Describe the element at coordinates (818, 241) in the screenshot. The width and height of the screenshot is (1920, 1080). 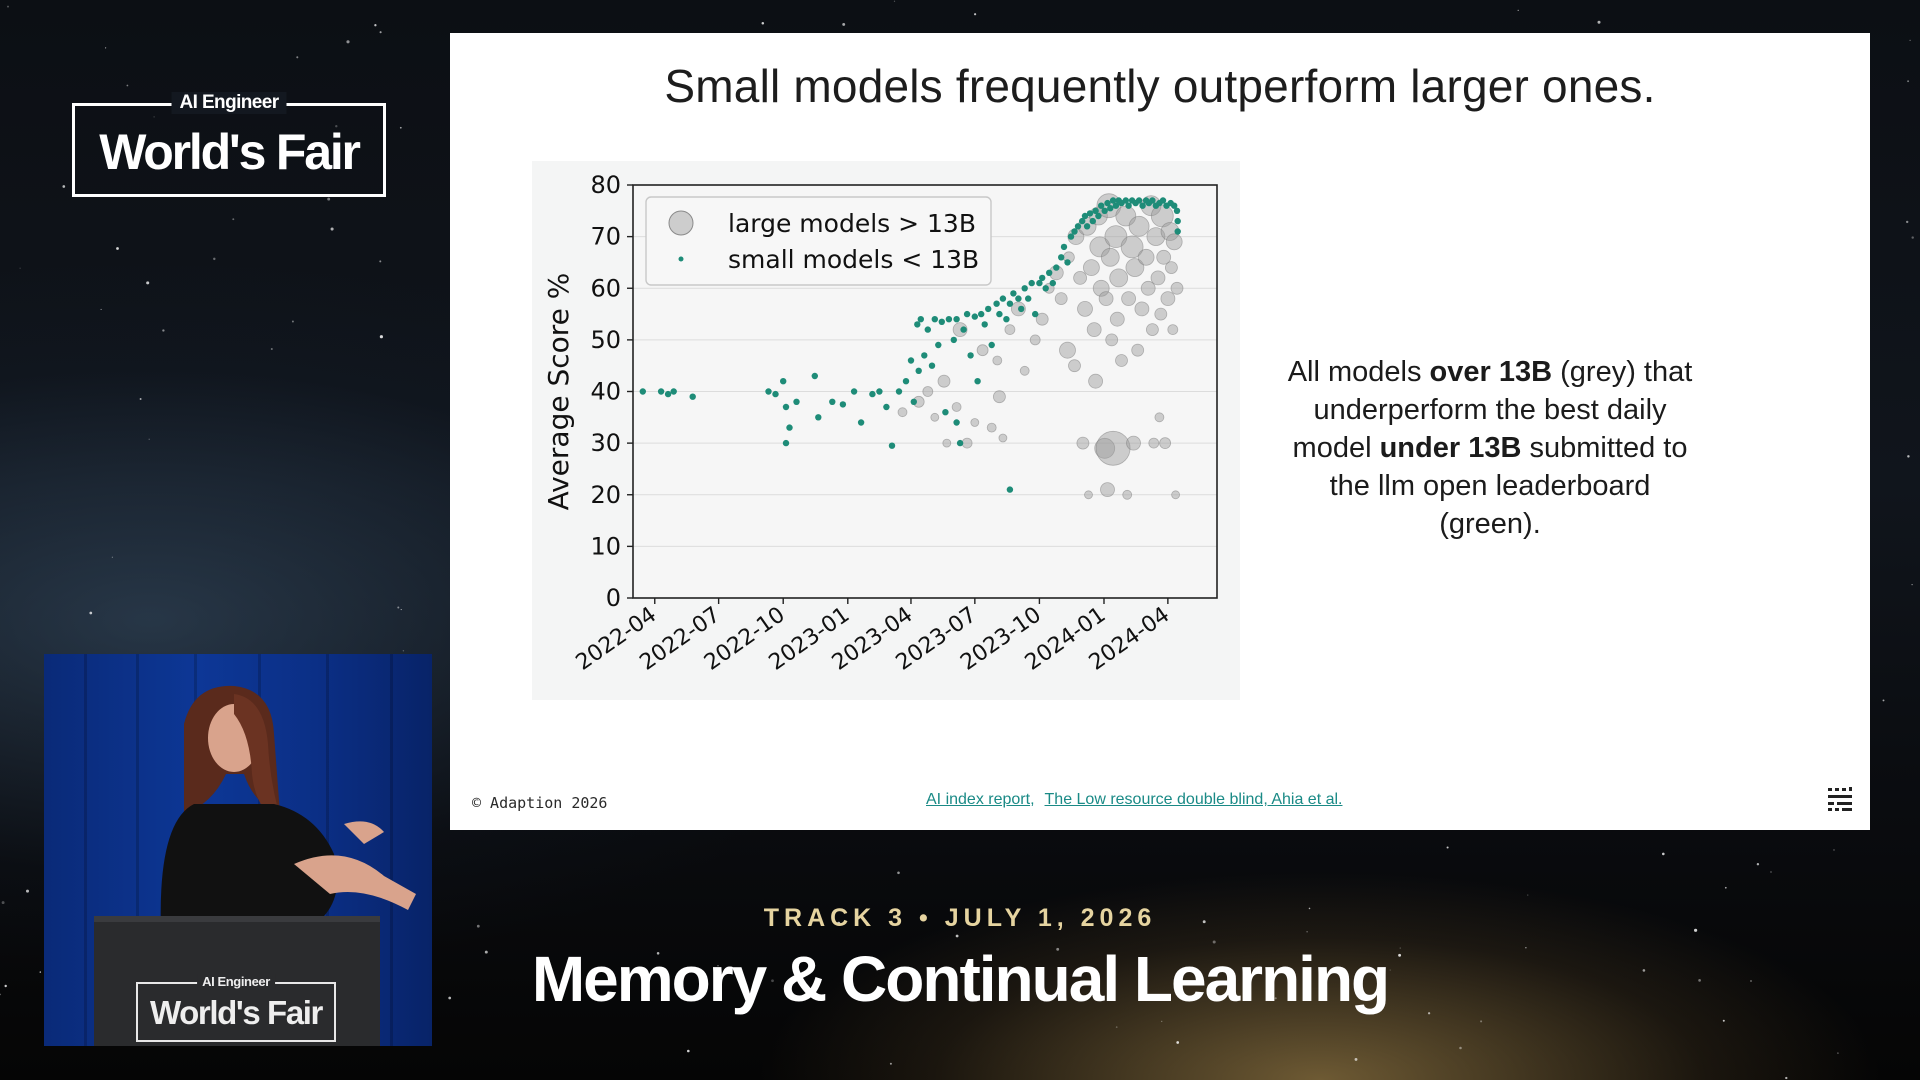
I see `legend-box` at that location.